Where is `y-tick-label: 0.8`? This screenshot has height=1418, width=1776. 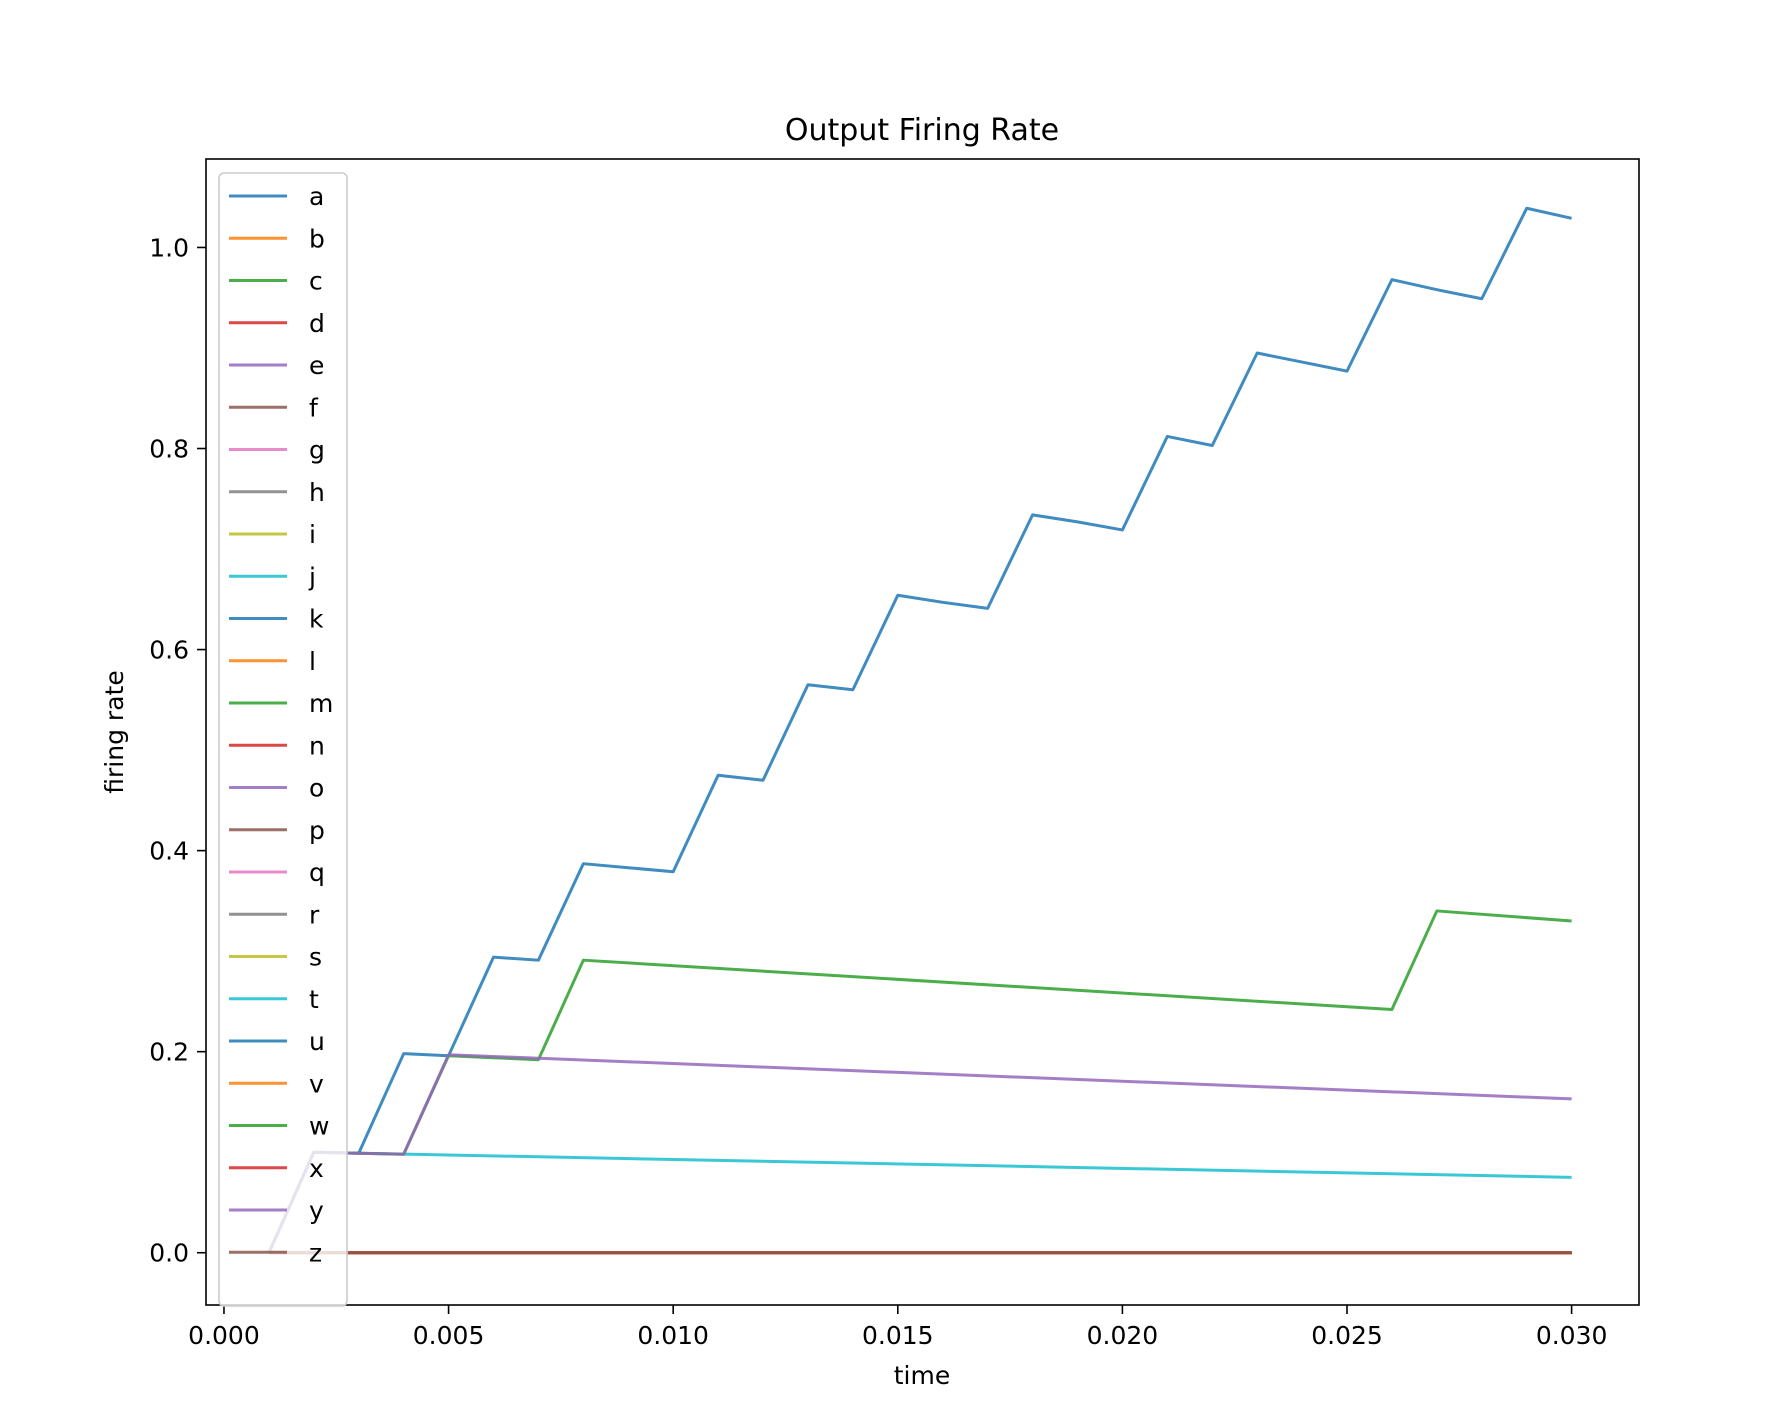
y-tick-label: 0.8 is located at coordinates (169, 449).